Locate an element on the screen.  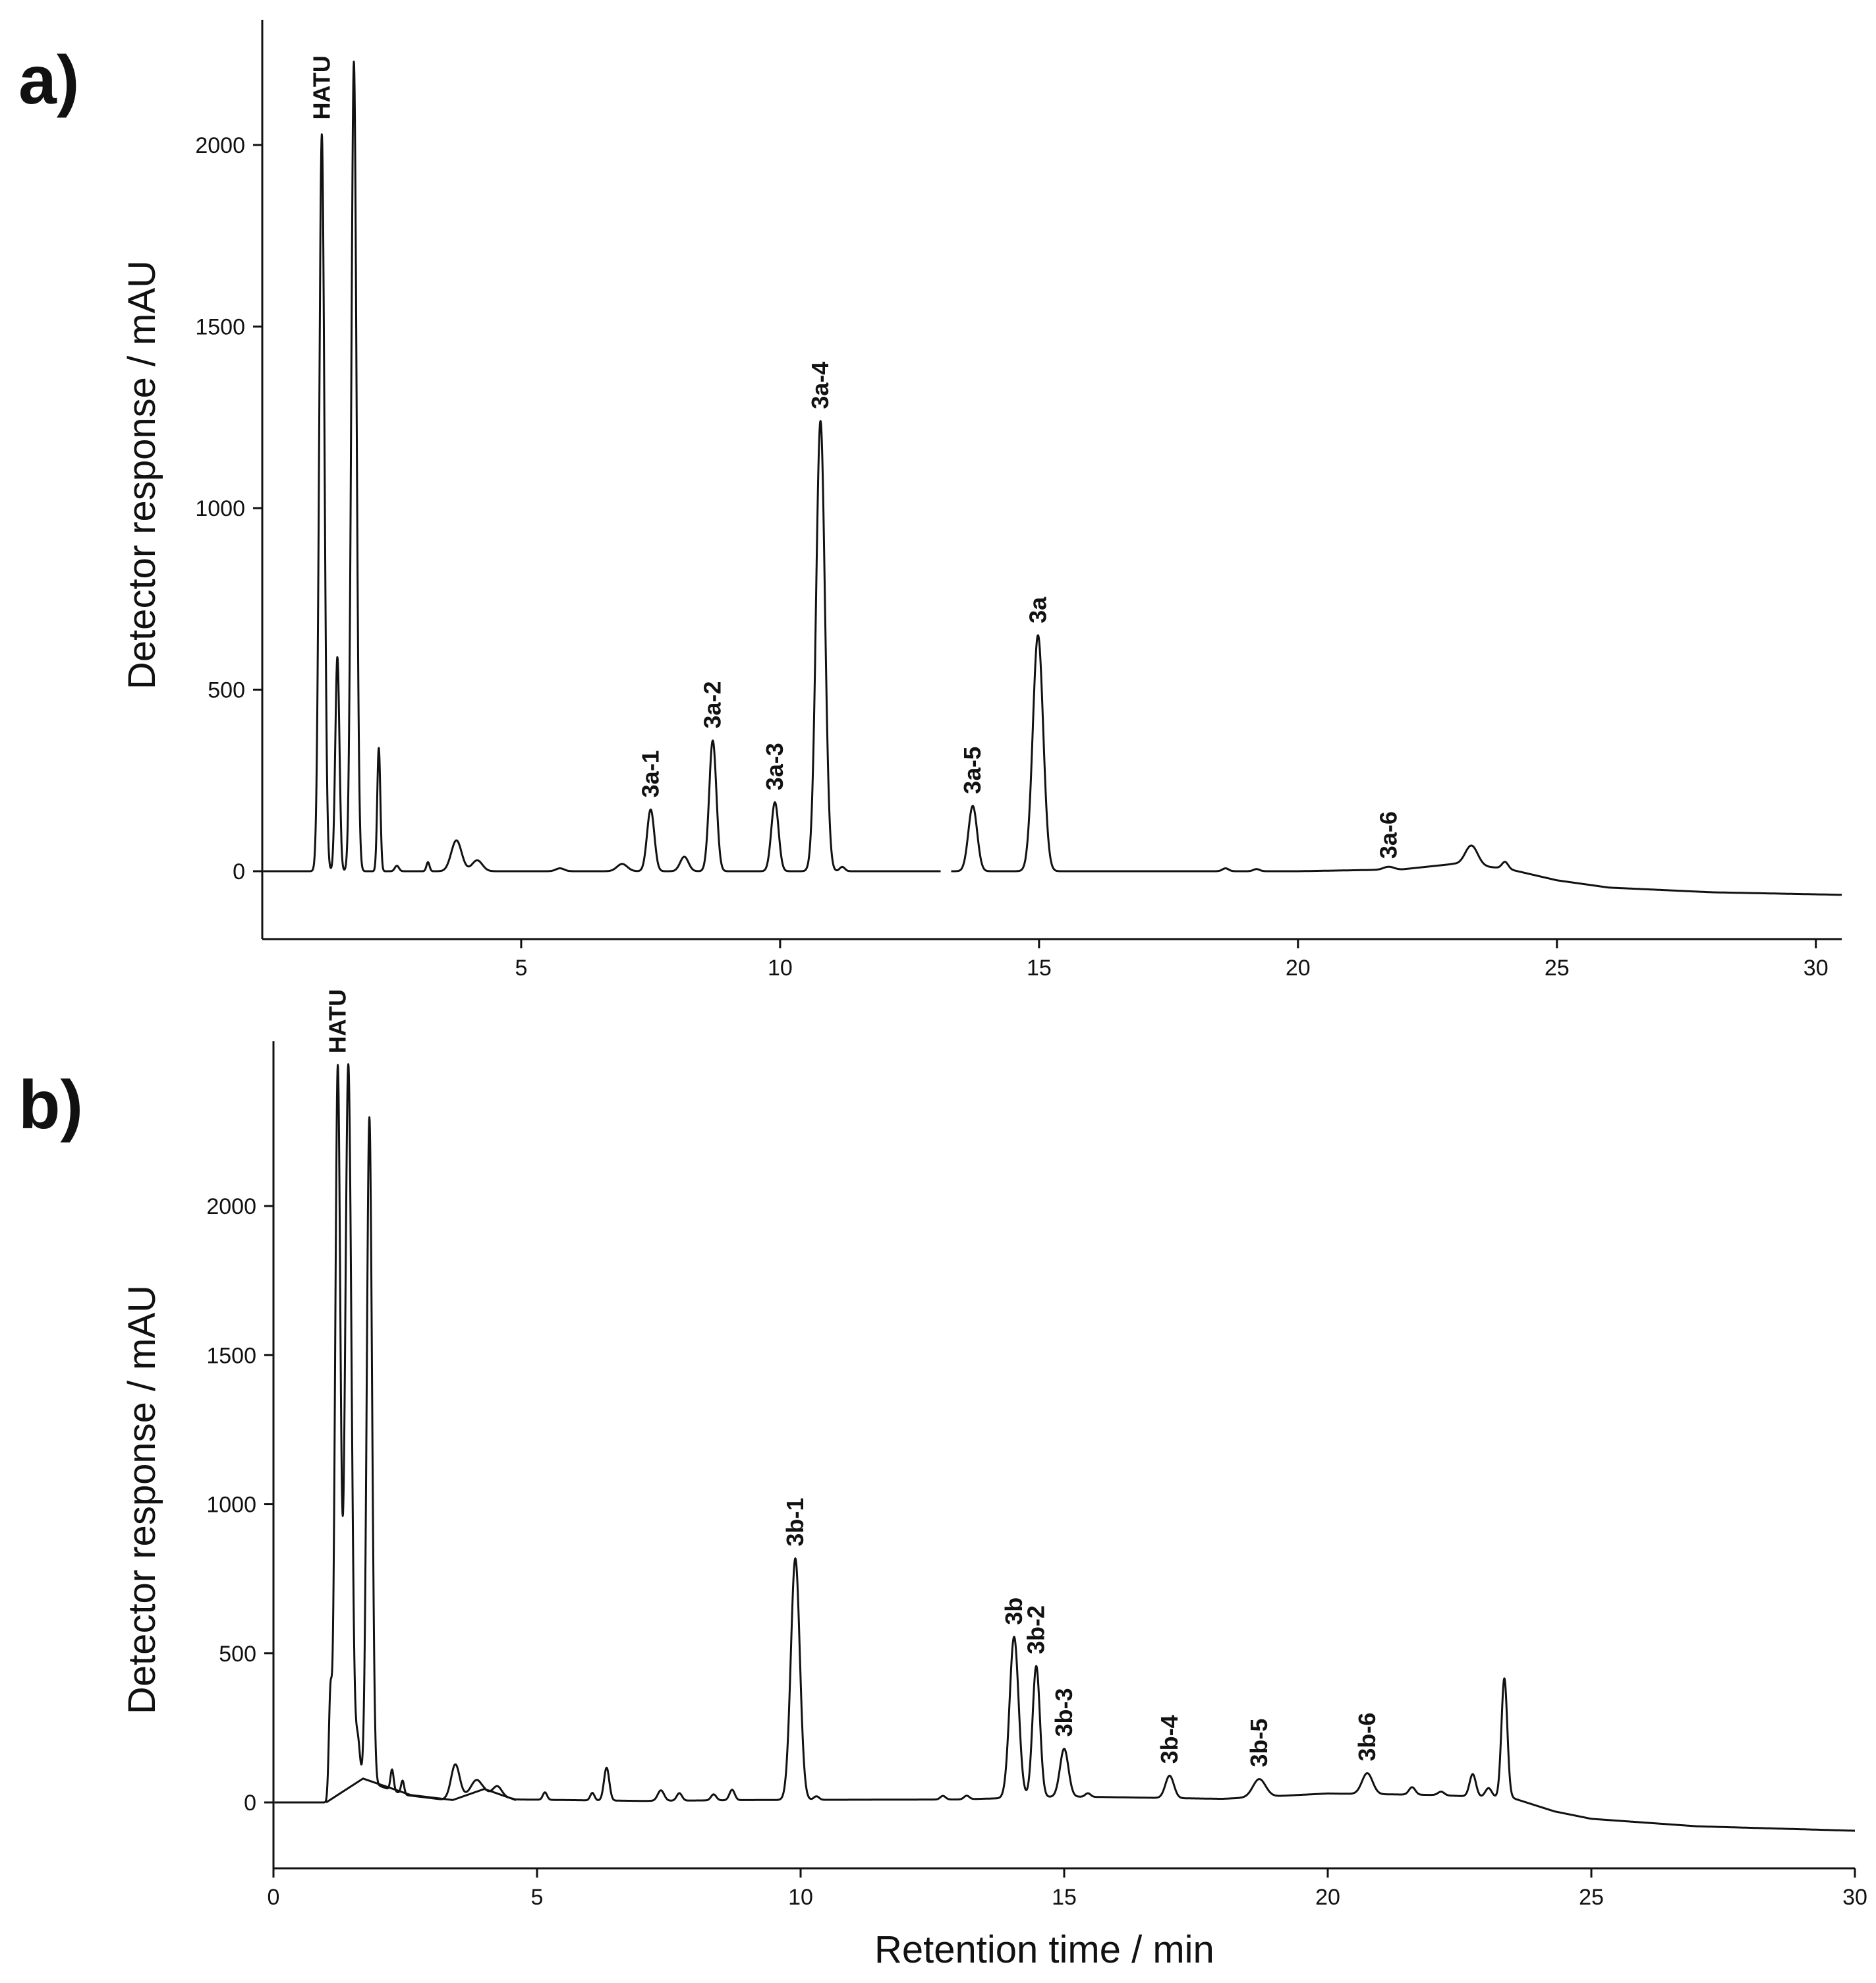
peak-label: 3a-2 is located at coordinates (712, 705).